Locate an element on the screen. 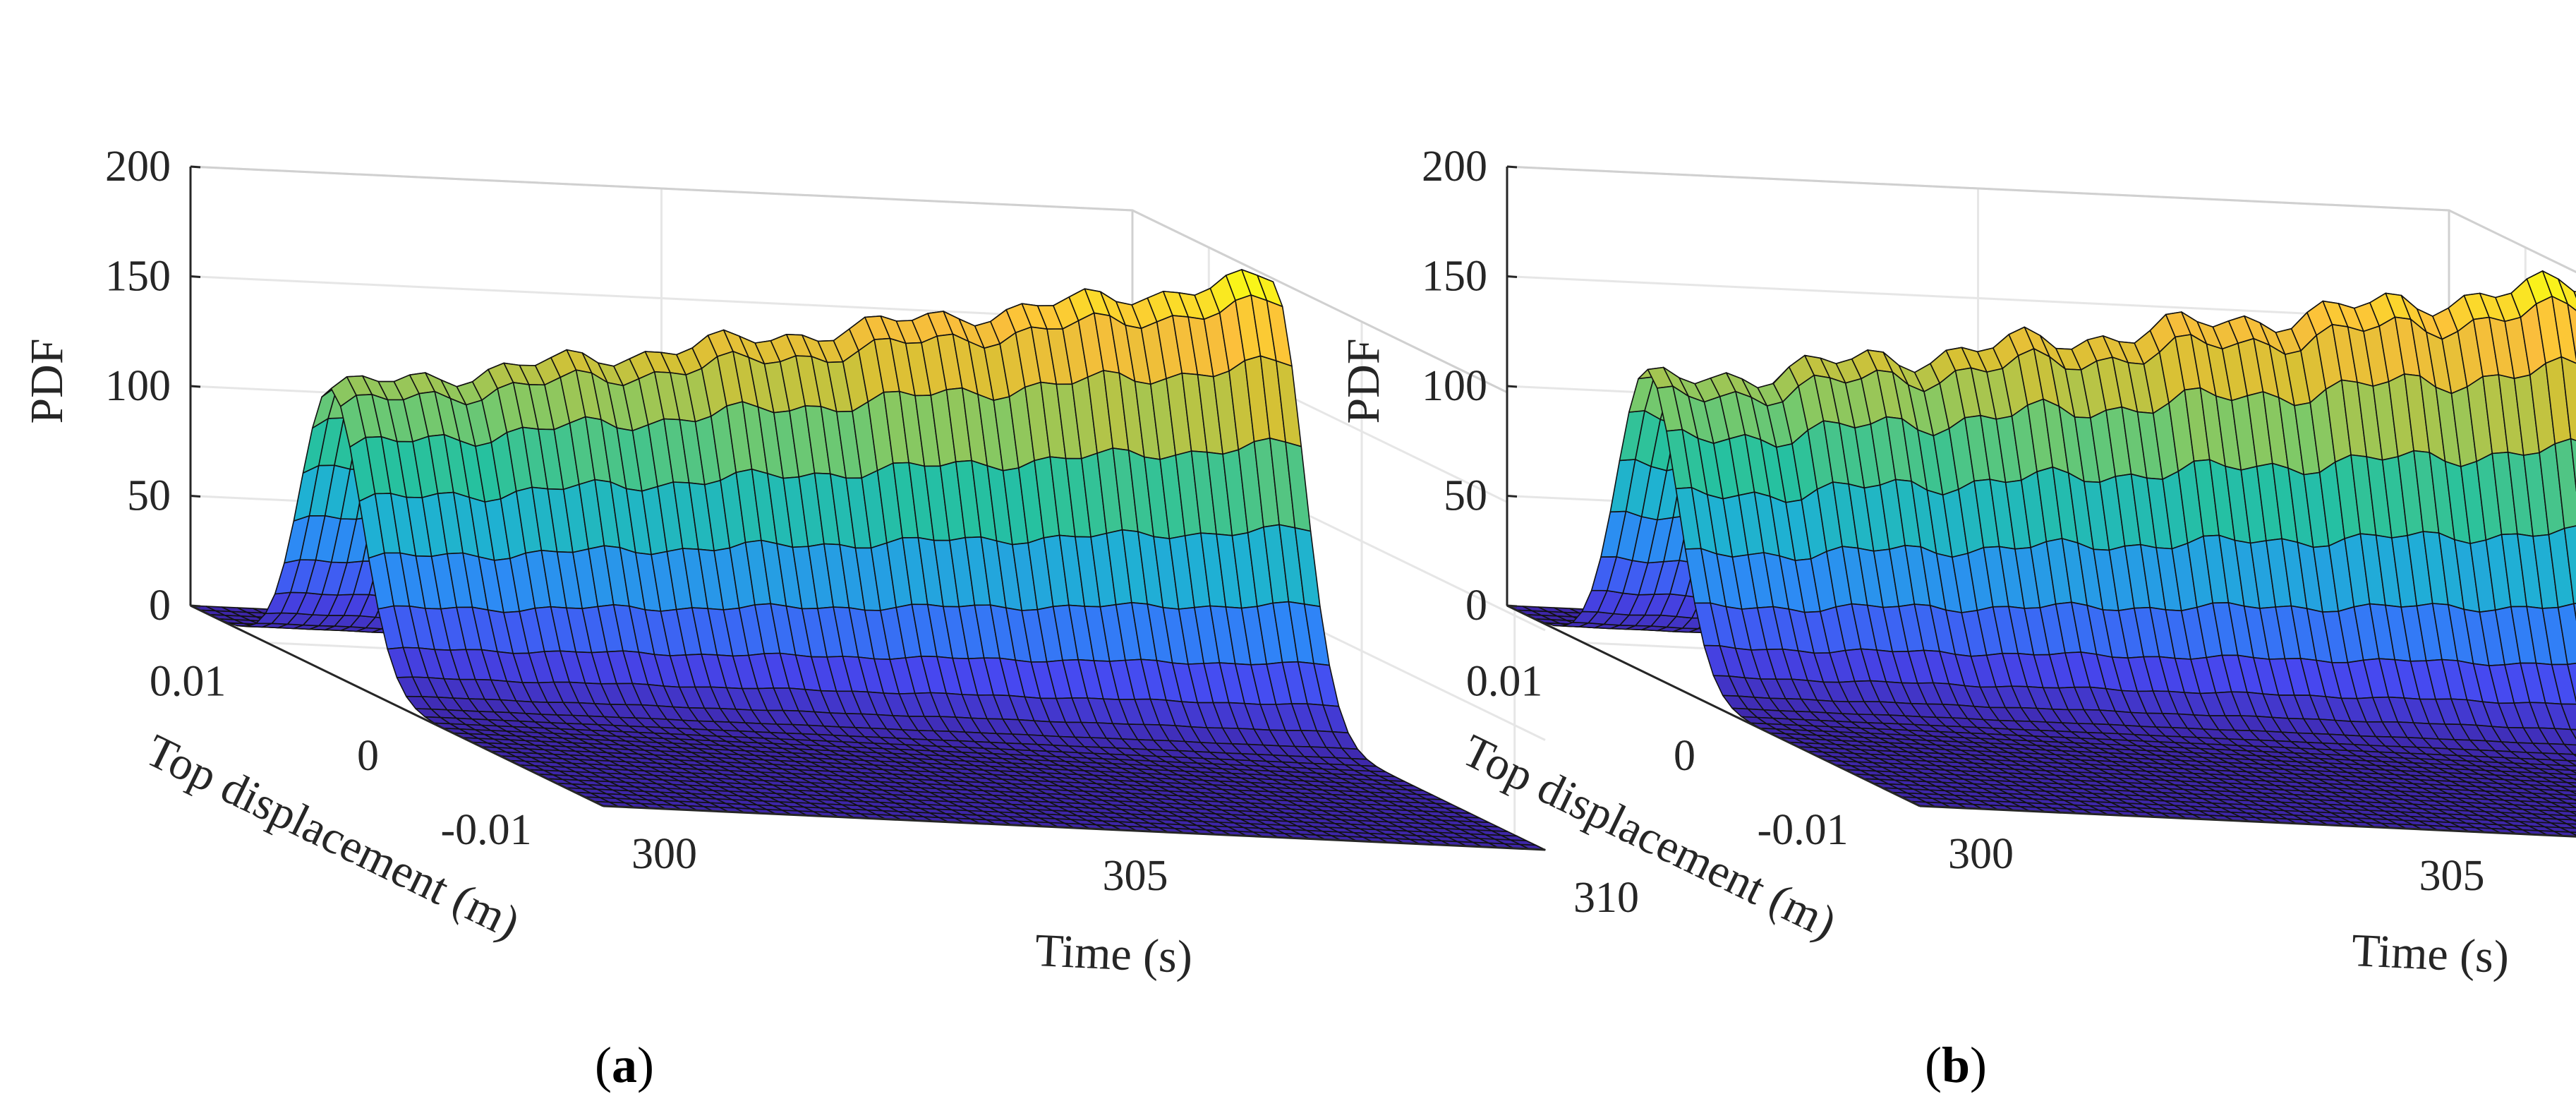 The width and height of the screenshot is (2576, 1118). x-tick-label-2: 310 is located at coordinates (1606, 898).